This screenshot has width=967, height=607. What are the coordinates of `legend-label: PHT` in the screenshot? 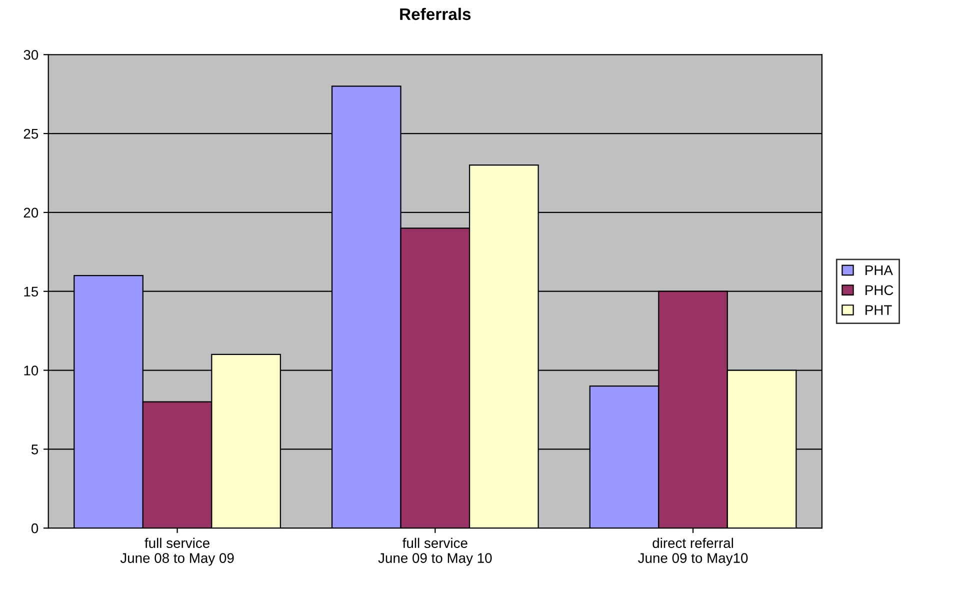 It's located at (879, 310).